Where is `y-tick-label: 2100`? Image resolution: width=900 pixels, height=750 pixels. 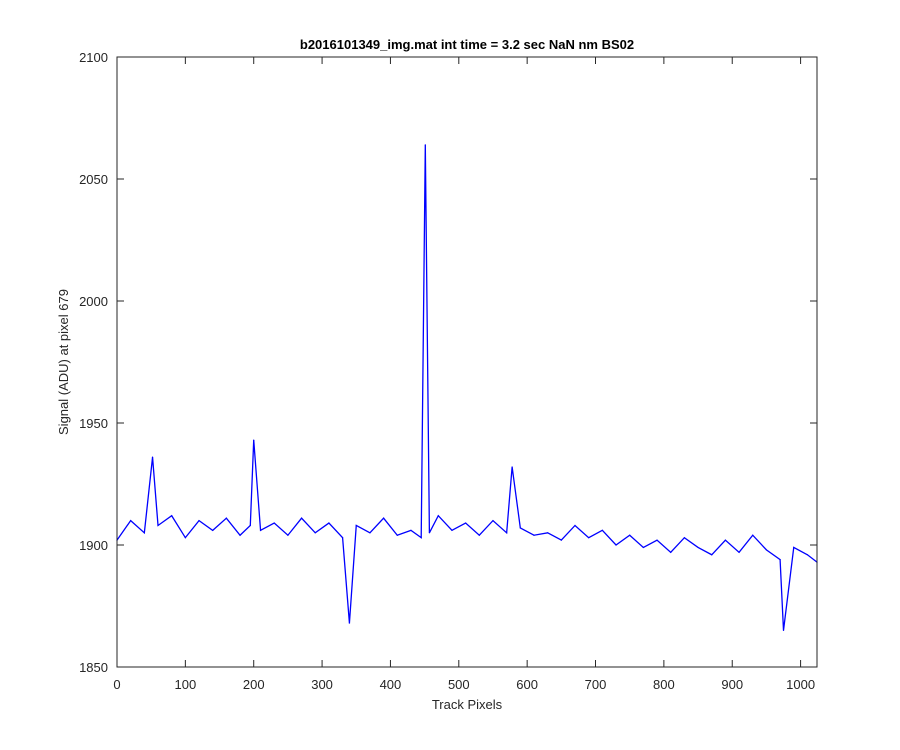 y-tick-label: 2100 is located at coordinates (93, 57).